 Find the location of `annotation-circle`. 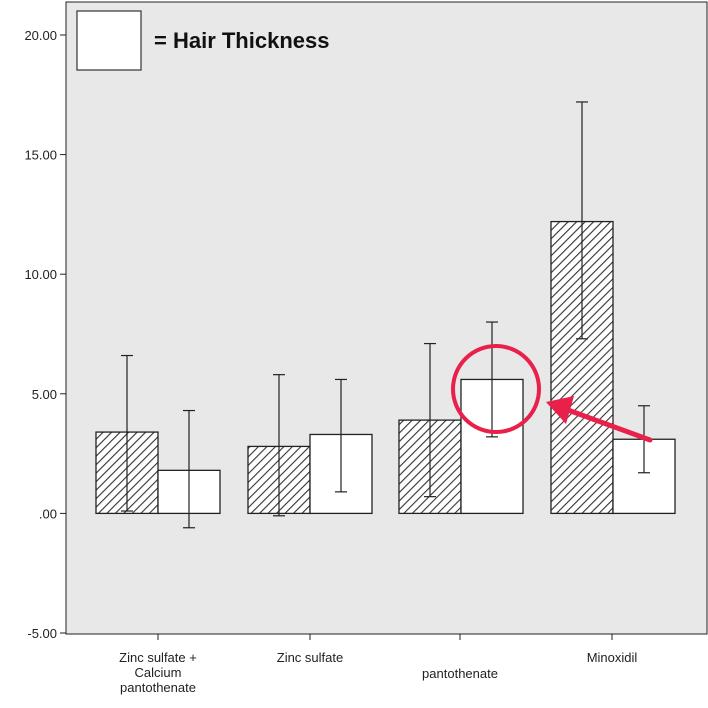

annotation-circle is located at coordinates (496, 389).